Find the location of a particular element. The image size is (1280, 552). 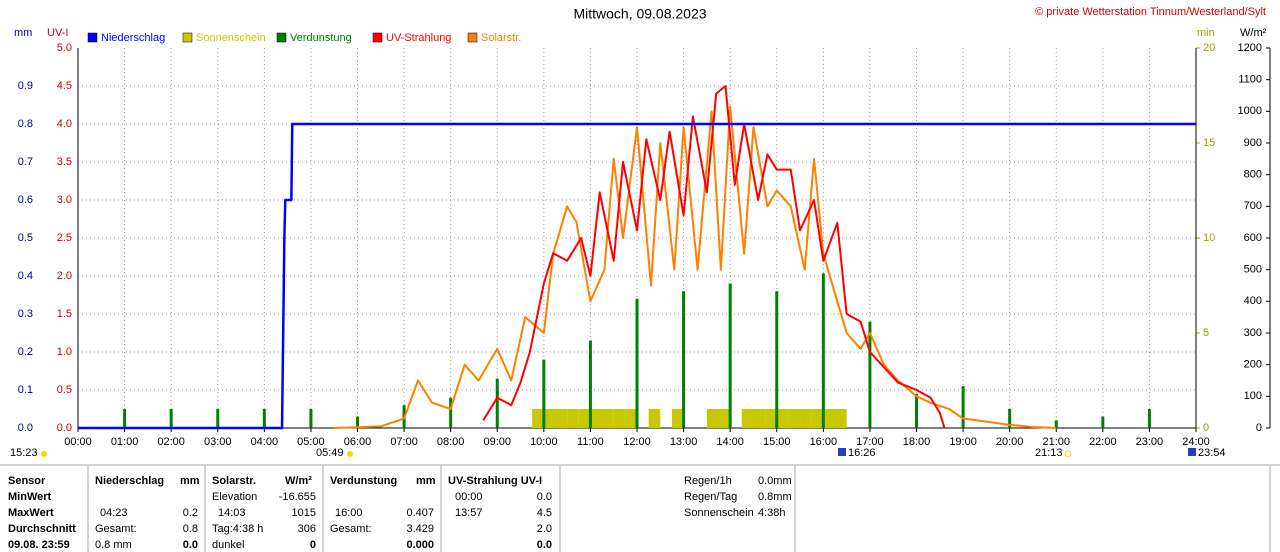

x-tick-label: 19:00 is located at coordinates (963, 442).